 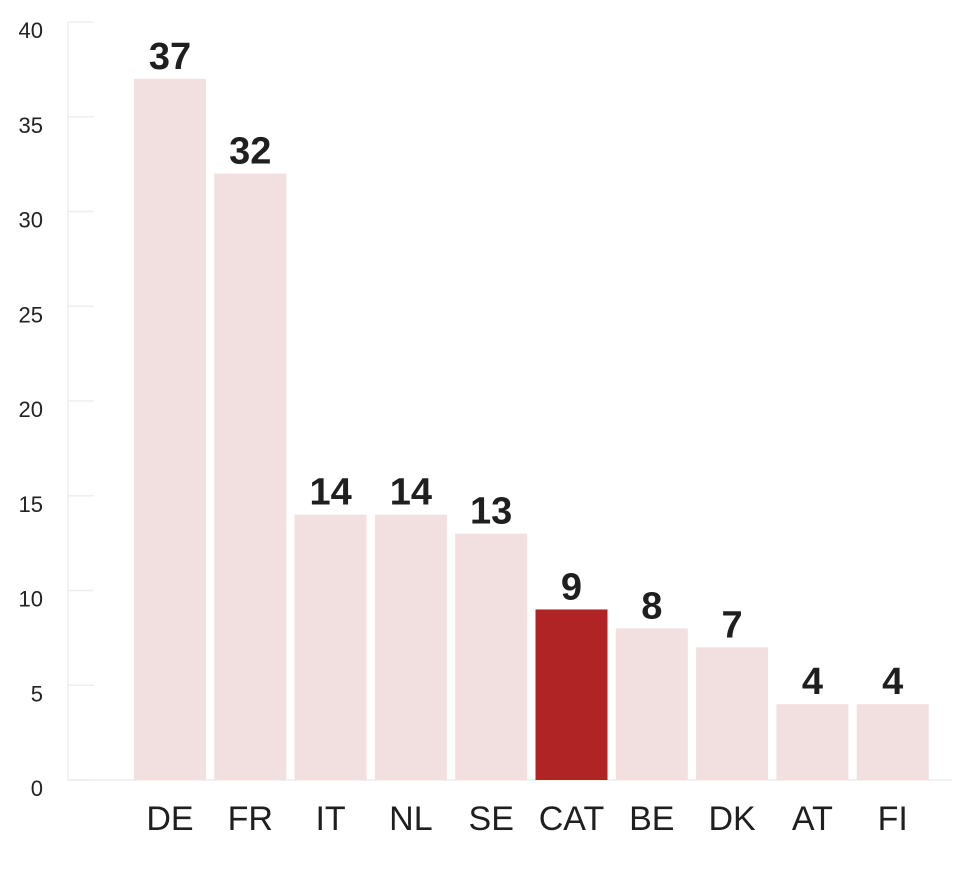 What do you see at coordinates (491, 819) in the screenshot?
I see `x-tick-label-se: SE` at bounding box center [491, 819].